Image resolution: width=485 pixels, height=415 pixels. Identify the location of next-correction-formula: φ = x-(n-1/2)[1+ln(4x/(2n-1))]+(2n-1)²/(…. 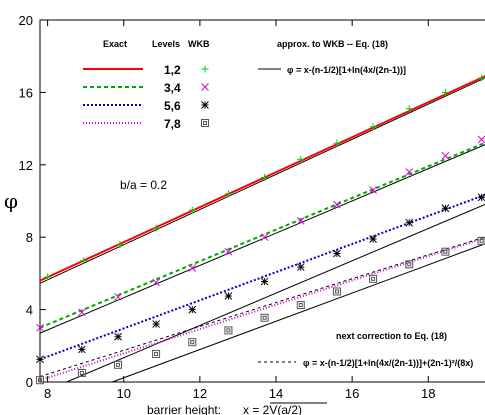
(388, 363).